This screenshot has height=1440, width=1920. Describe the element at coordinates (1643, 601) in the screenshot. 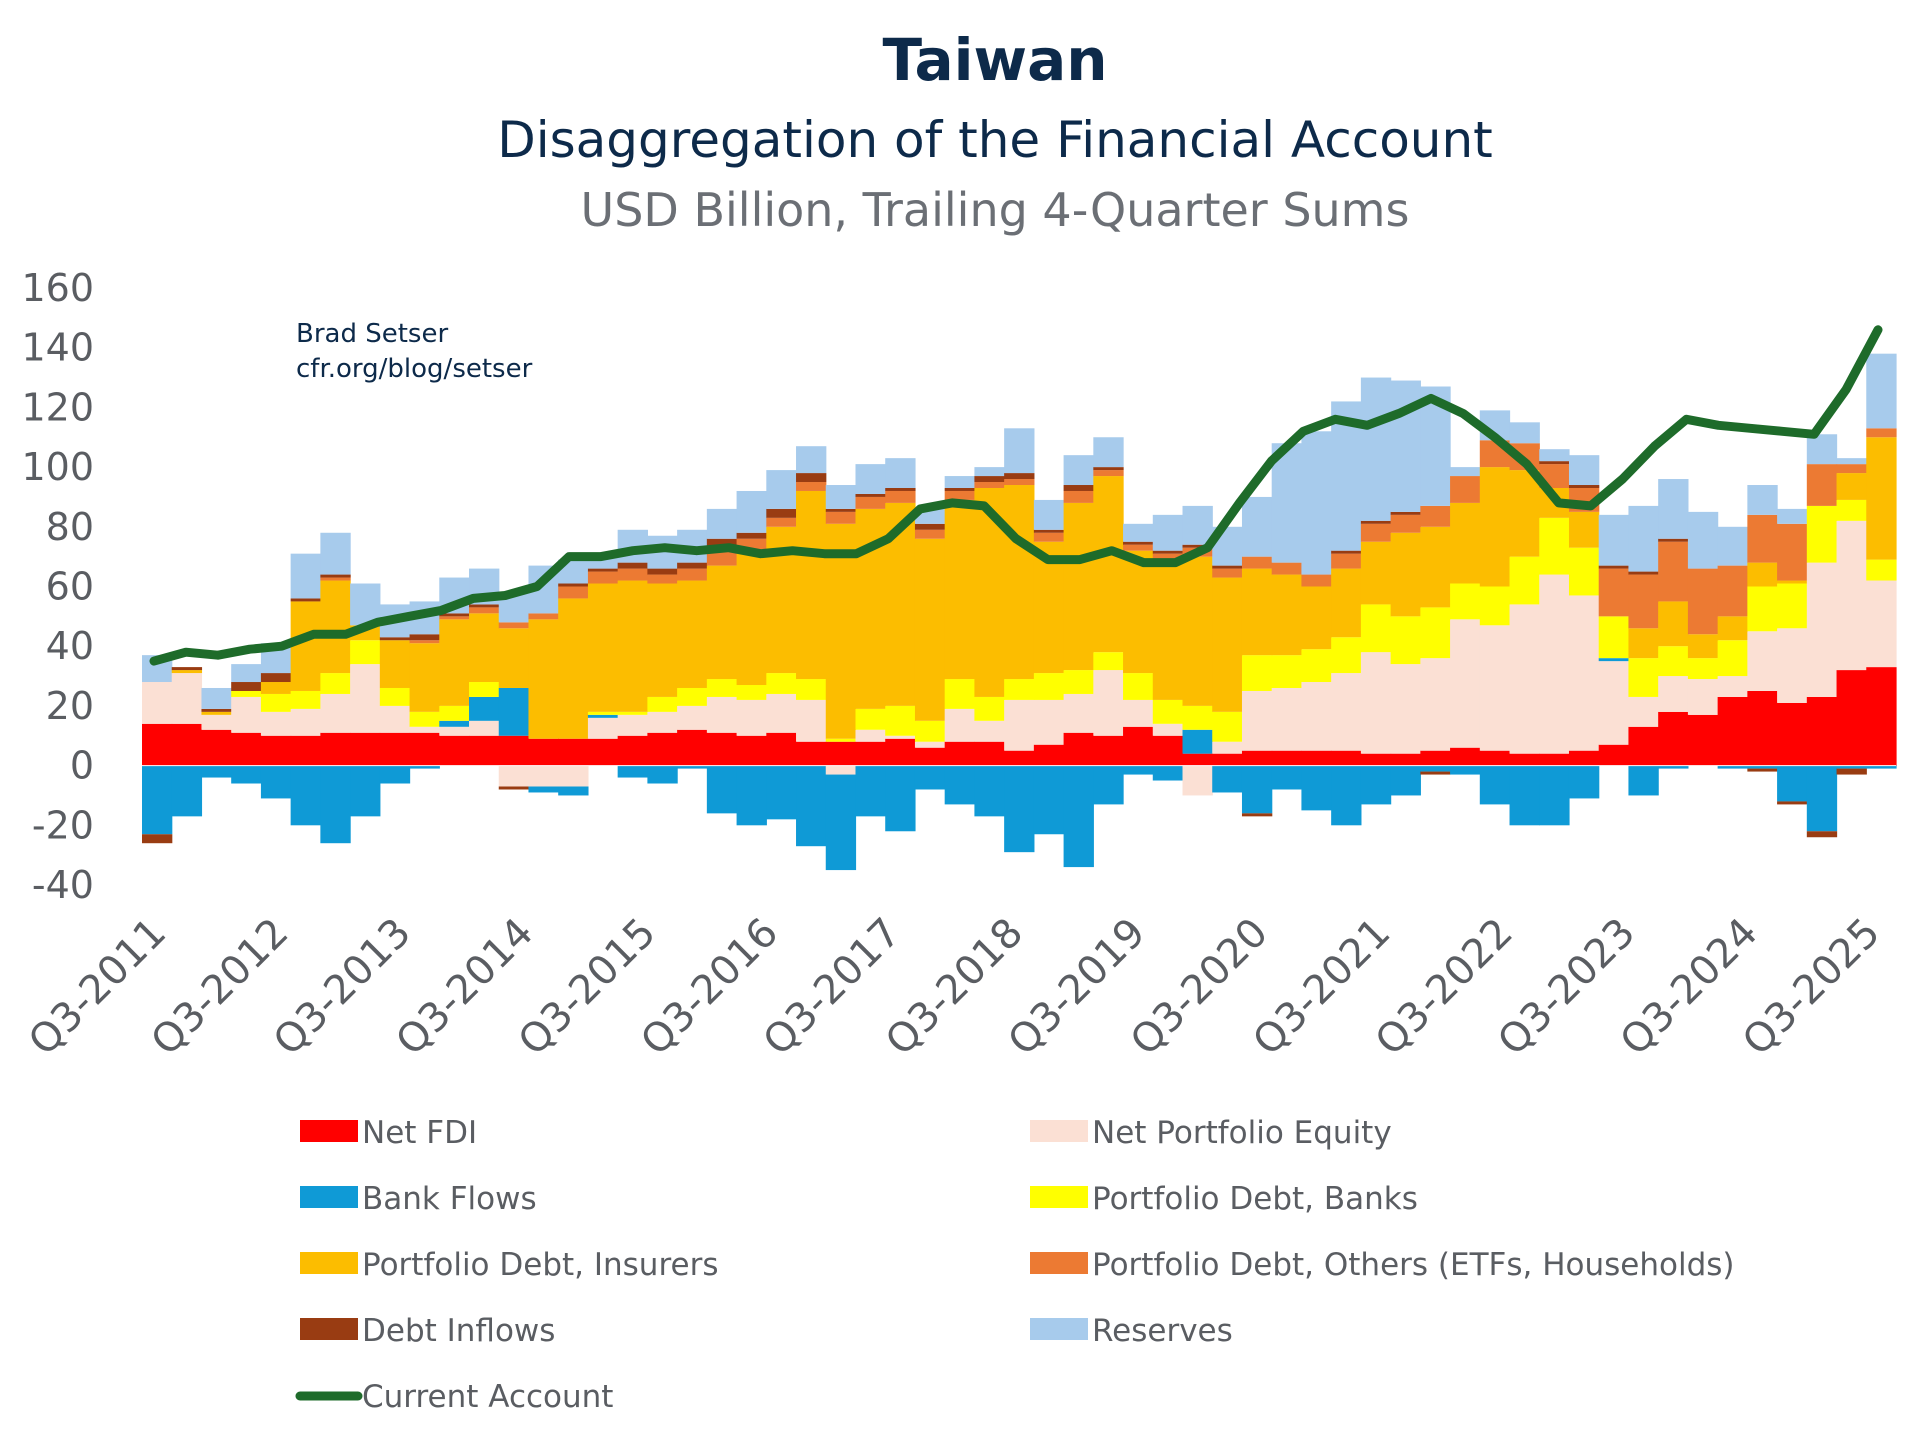

I see `bar-segment-portfolio-debt-others-etfs-households--50` at that location.